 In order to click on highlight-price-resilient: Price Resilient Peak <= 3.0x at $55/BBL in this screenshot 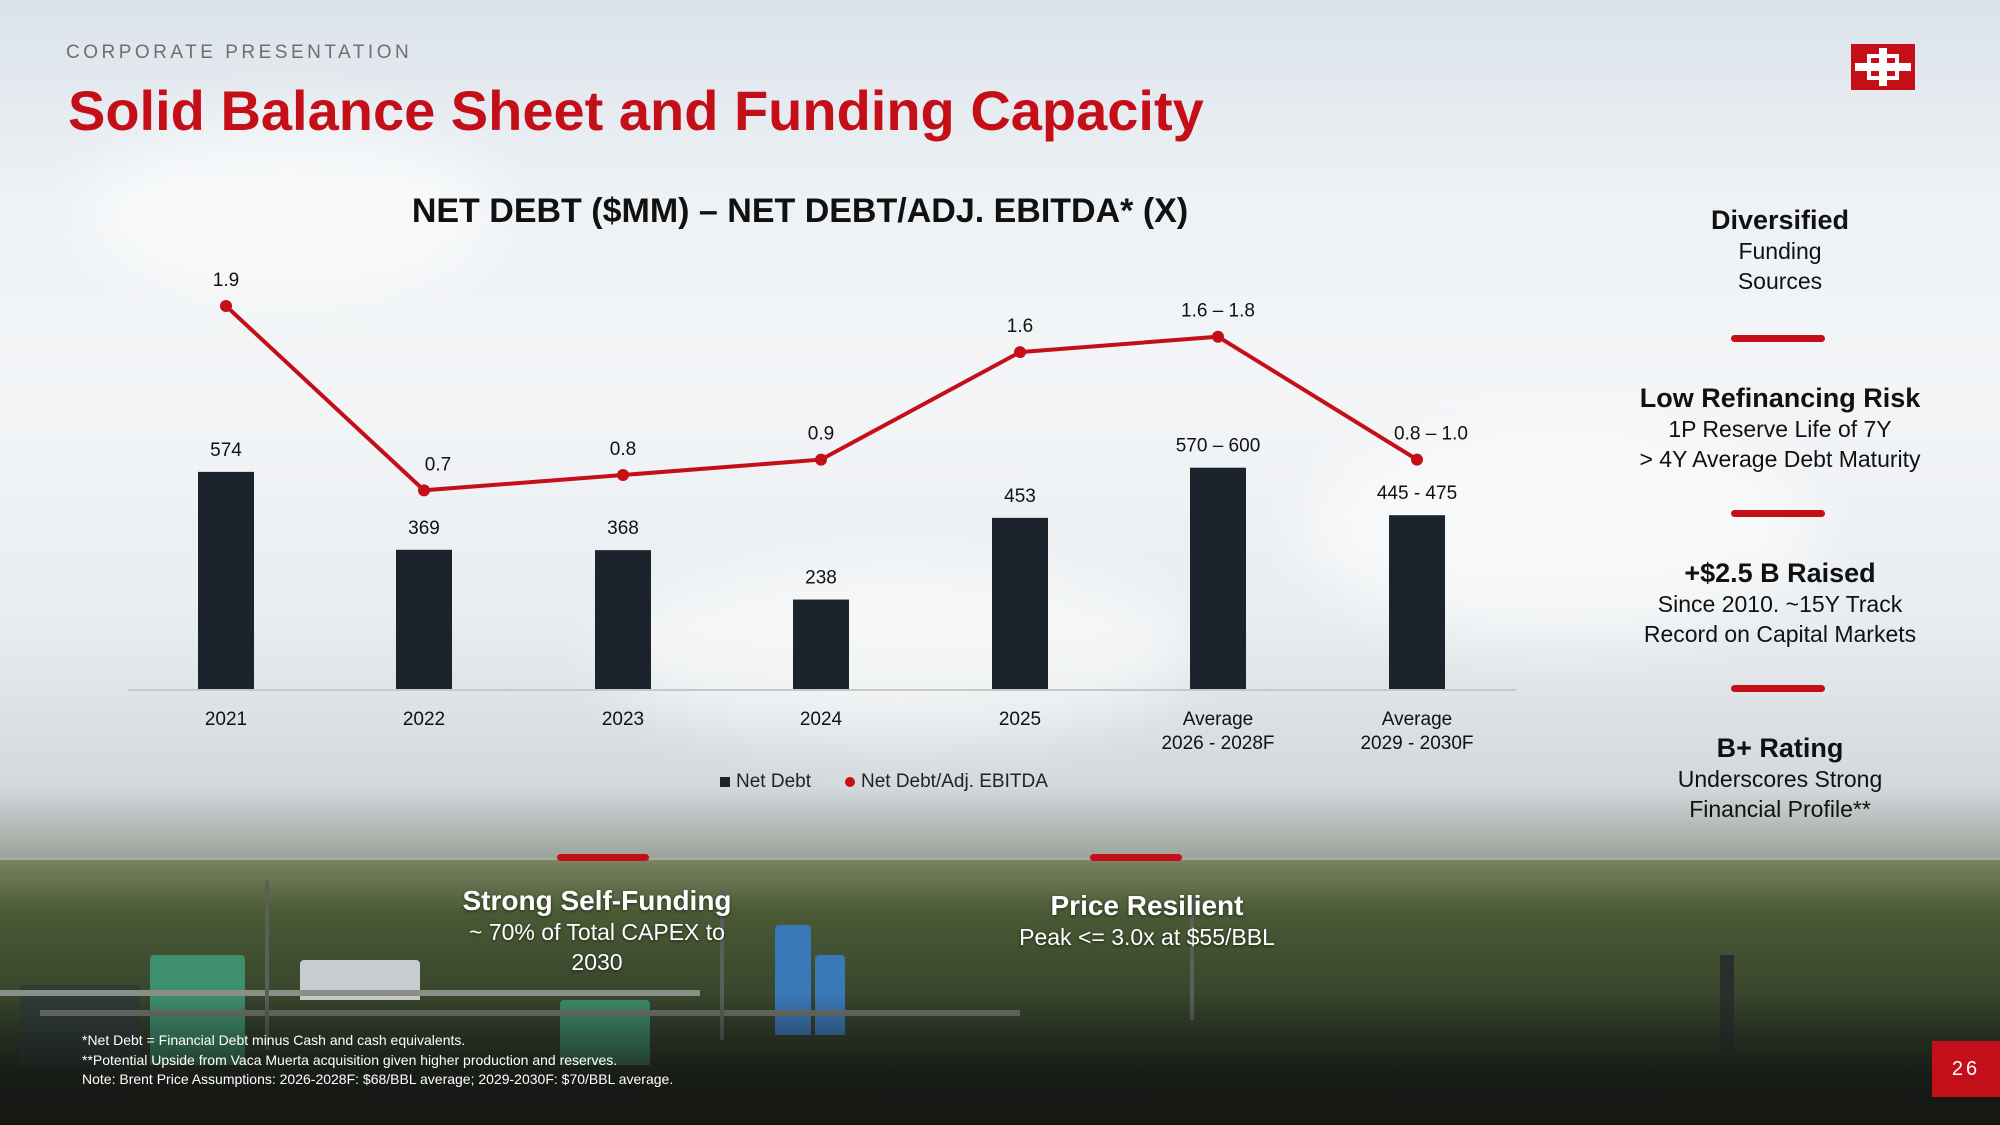, I will do `click(1147, 921)`.